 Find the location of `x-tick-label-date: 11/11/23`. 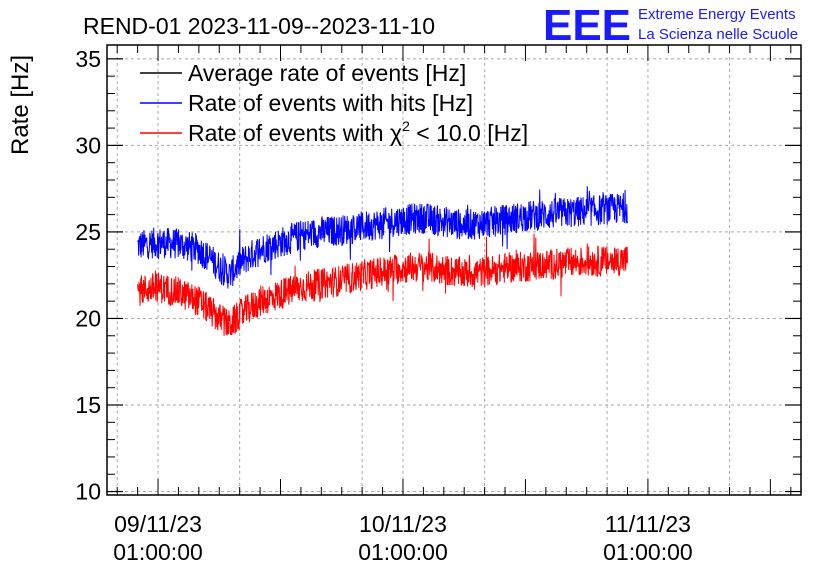

x-tick-label-date: 11/11/23 is located at coordinates (648, 524).